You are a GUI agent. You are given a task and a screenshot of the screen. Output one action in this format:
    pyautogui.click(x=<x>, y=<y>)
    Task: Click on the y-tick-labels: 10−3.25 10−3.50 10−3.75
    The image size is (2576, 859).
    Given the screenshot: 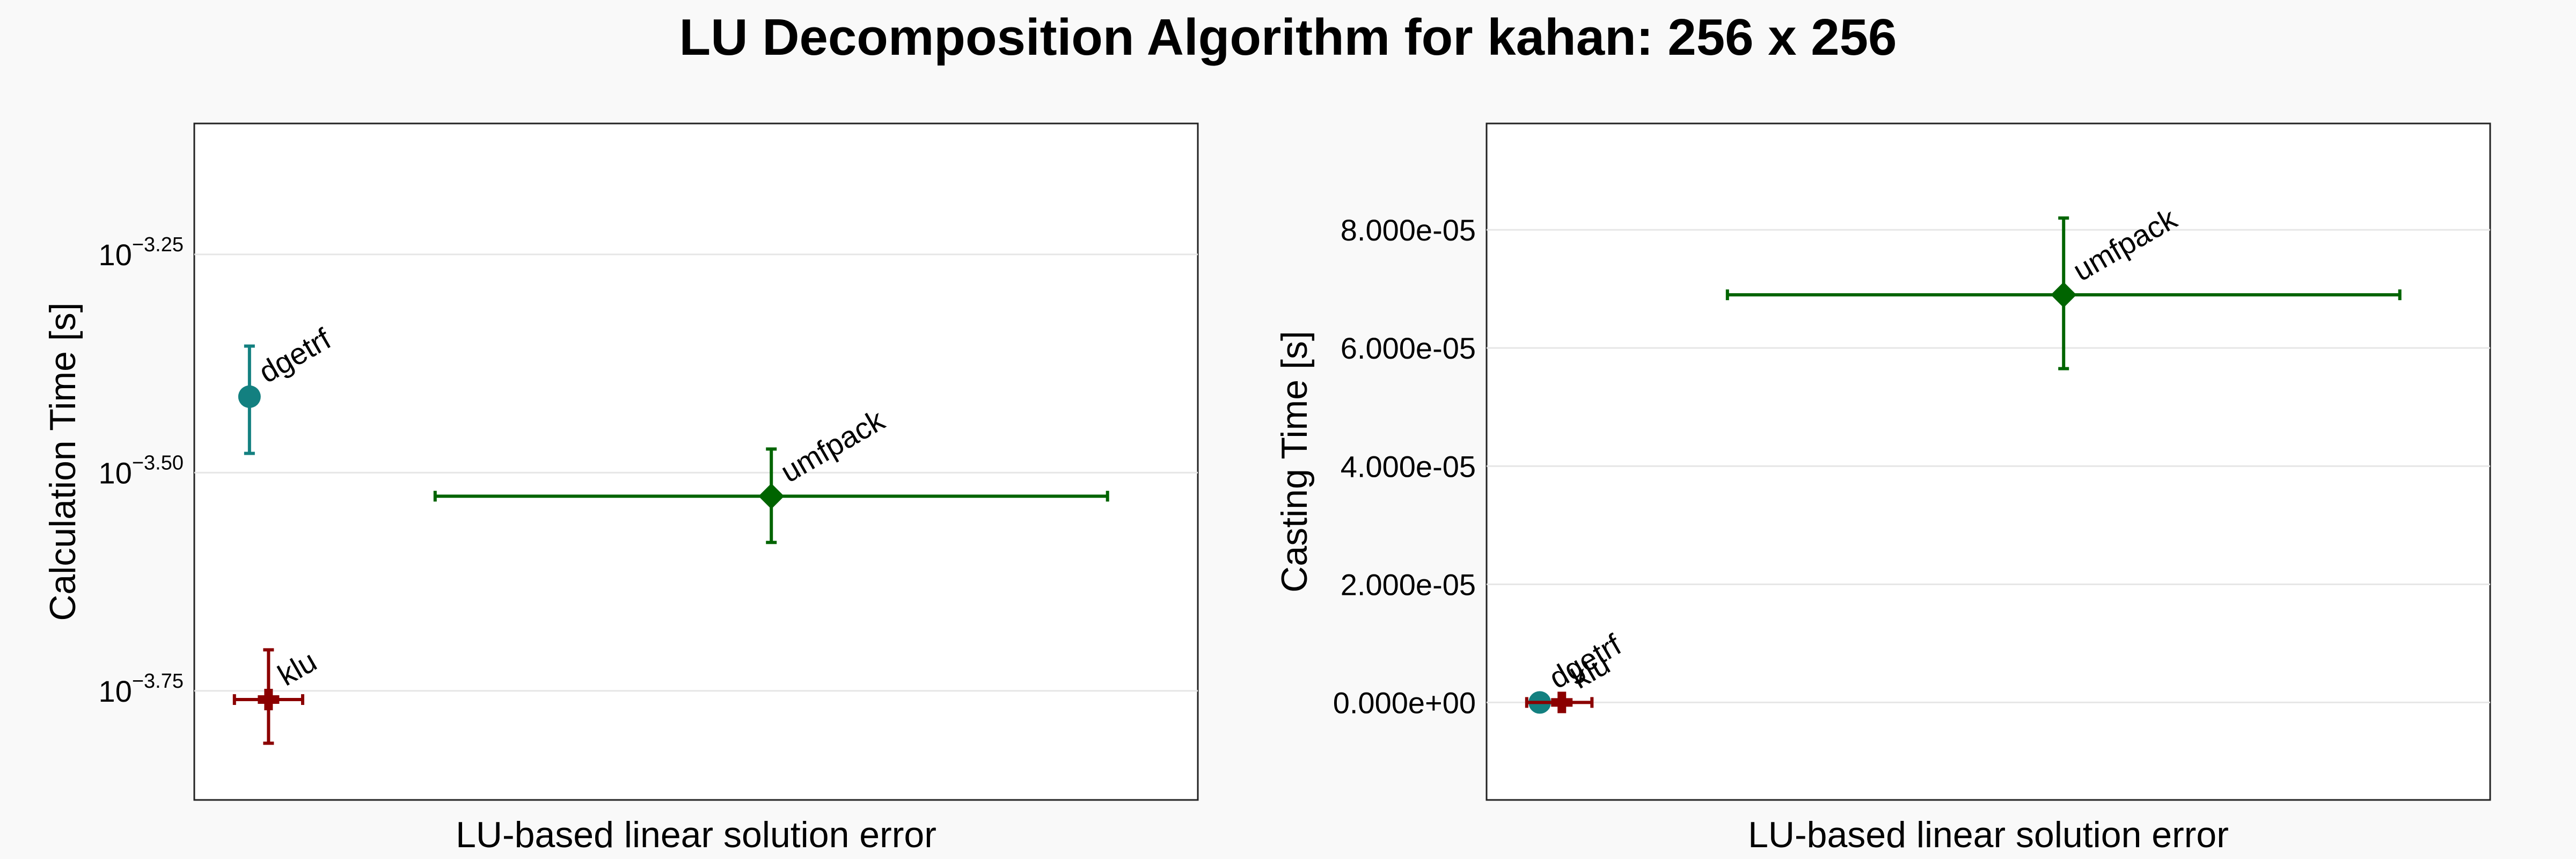 What is the action you would take?
    pyautogui.click(x=141, y=471)
    